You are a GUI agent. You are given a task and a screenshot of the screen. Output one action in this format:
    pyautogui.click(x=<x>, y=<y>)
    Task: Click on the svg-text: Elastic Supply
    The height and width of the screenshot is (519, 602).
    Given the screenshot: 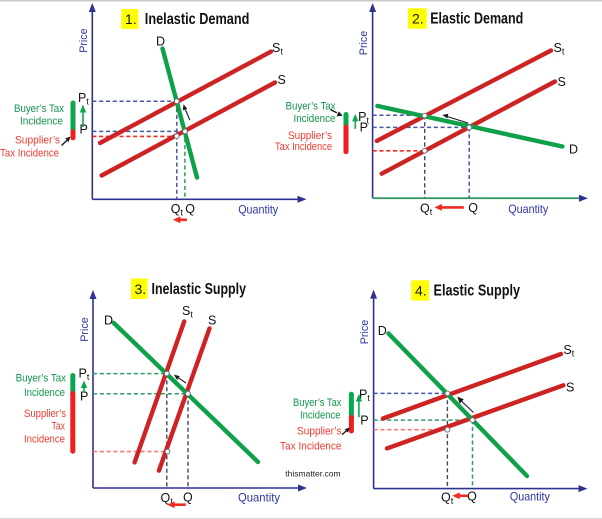 What is the action you would take?
    pyautogui.click(x=477, y=291)
    